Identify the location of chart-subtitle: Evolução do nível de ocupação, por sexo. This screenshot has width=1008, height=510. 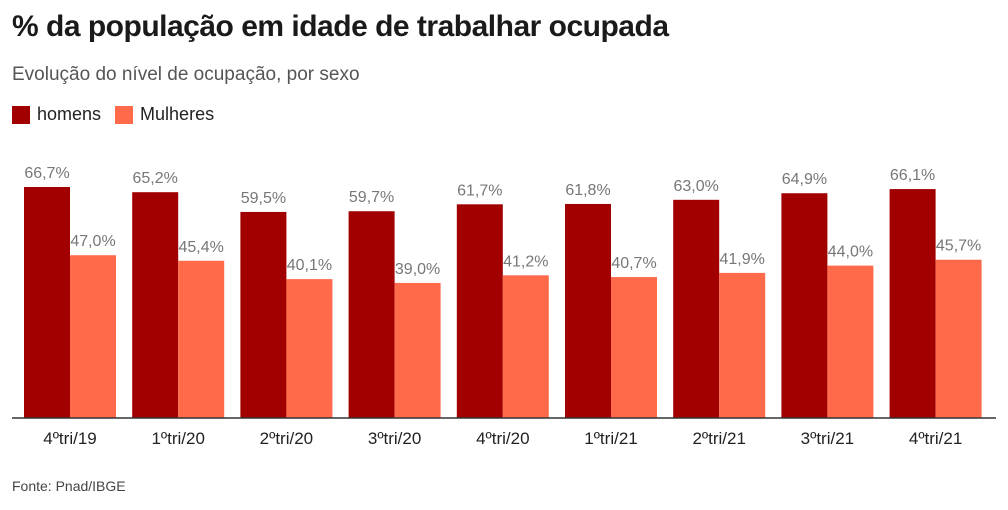
(186, 74).